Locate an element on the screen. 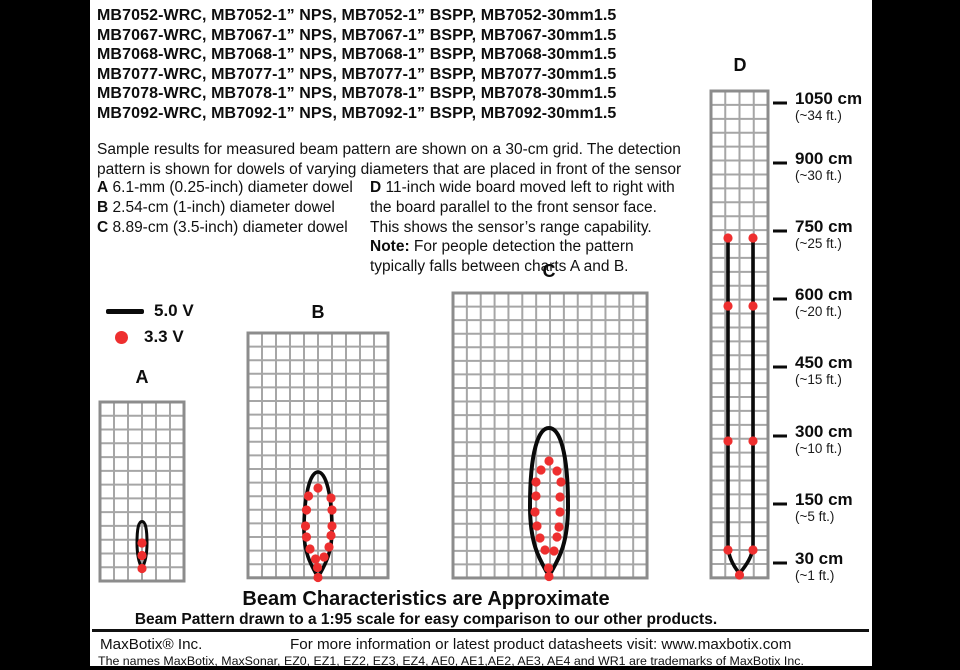 The height and width of the screenshot is (670, 960). scale-tick-150: 150 cm (~5 ft.) is located at coordinates (840, 508).